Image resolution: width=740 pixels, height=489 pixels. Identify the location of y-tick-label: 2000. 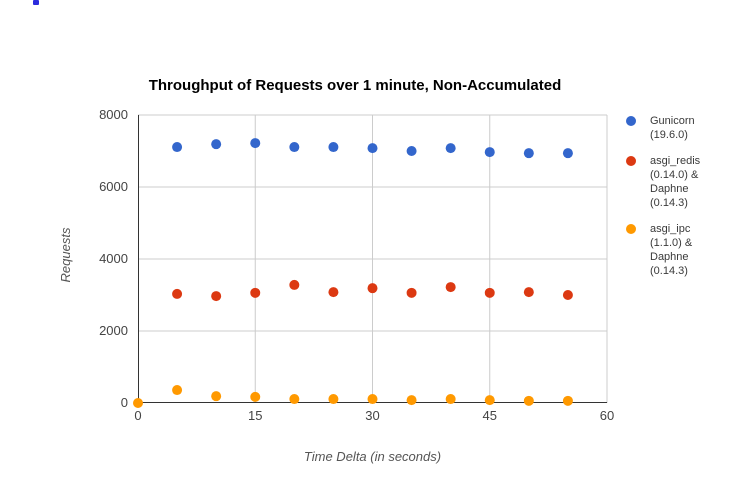
(113, 330).